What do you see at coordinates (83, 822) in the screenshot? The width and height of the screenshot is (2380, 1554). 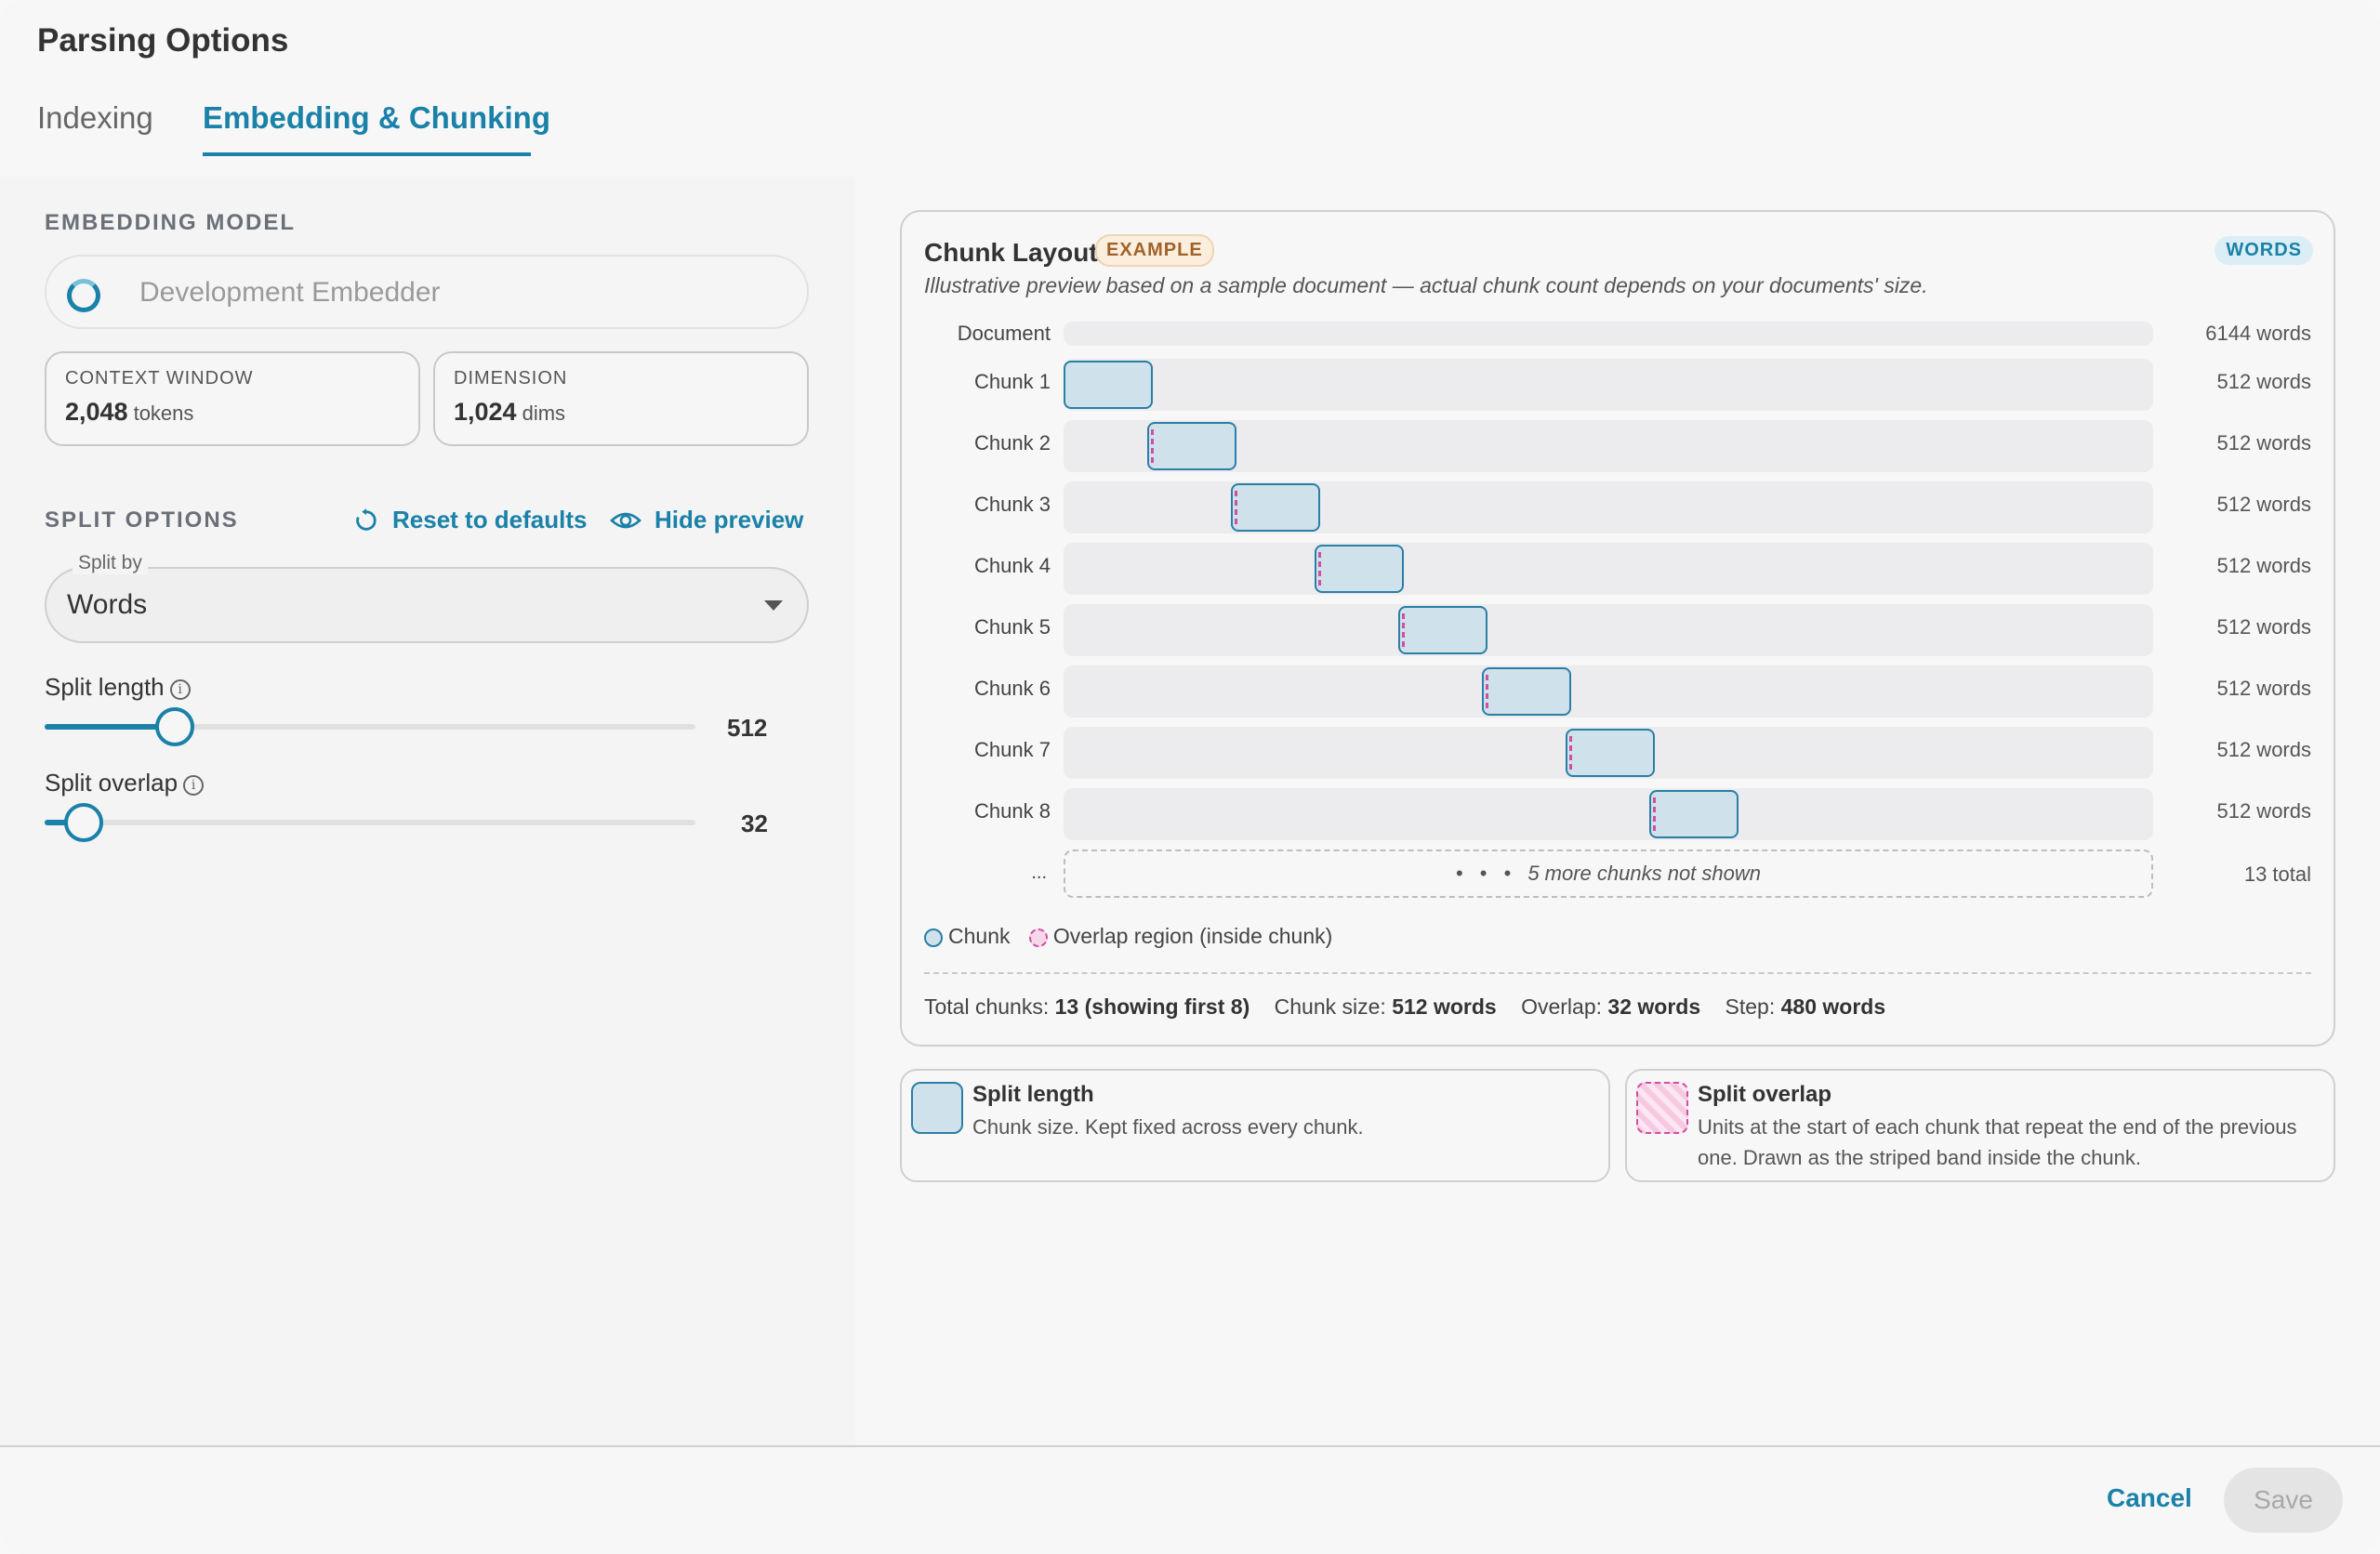 I see `split-overlap-thumb` at bounding box center [83, 822].